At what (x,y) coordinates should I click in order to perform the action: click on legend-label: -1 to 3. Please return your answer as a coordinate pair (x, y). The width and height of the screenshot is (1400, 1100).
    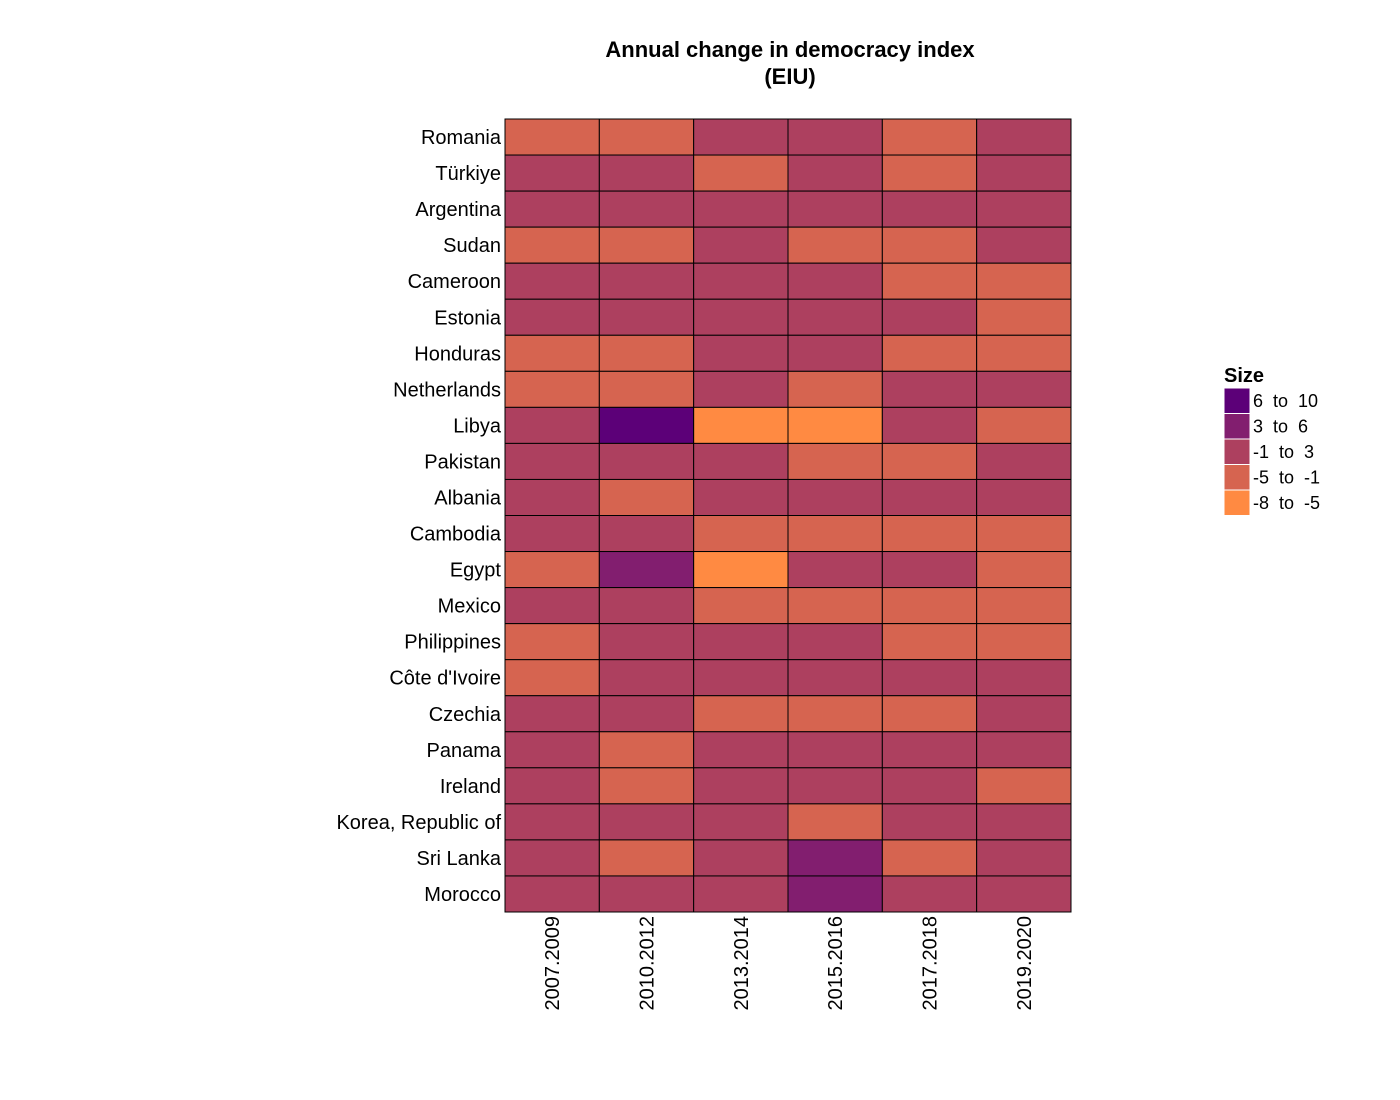
    Looking at the image, I should click on (1283, 452).